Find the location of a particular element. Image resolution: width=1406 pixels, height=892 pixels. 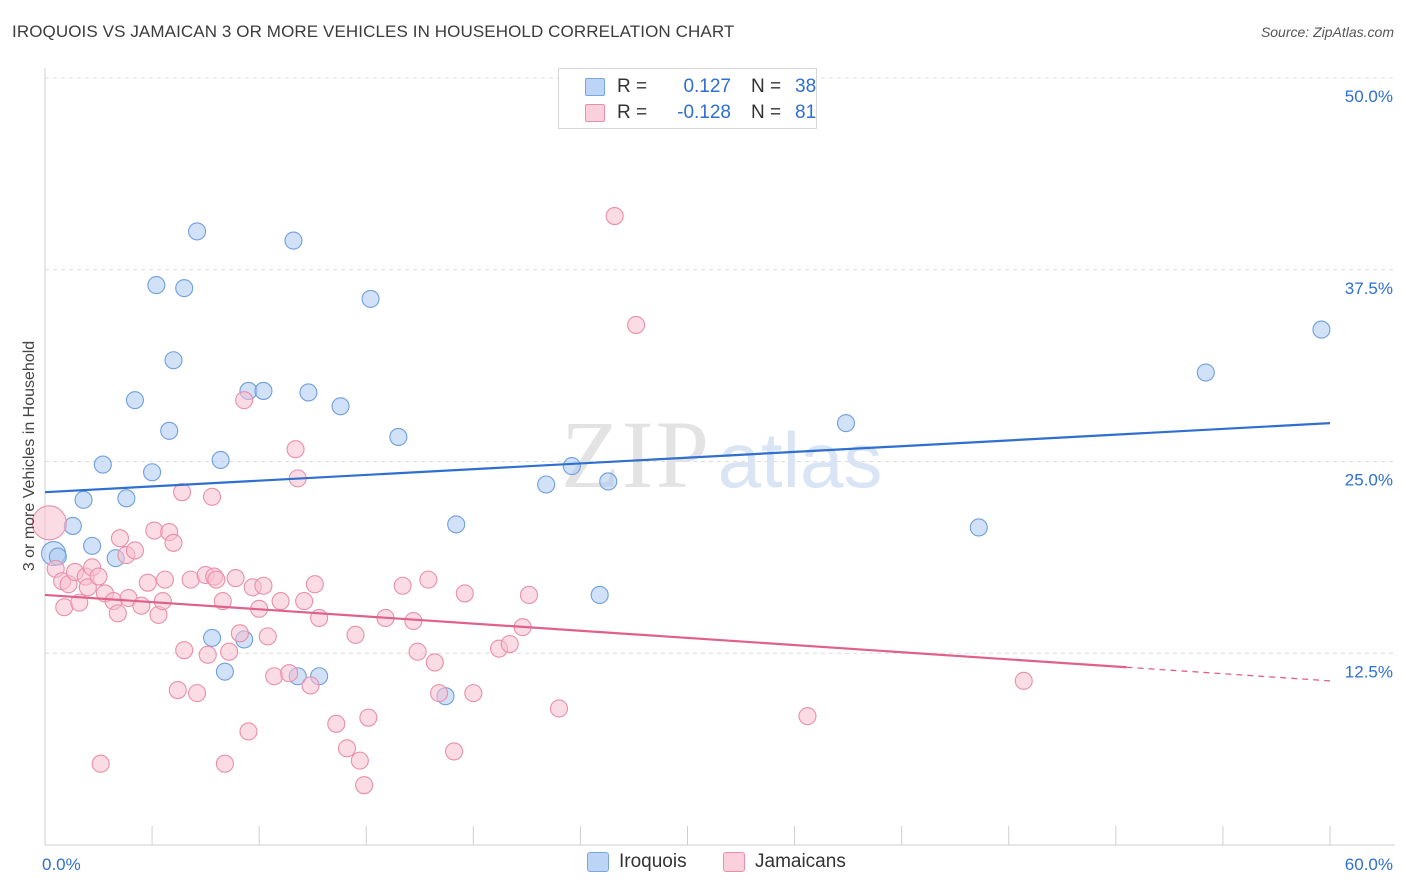

trend-line-extension-jamaicans is located at coordinates (1228, 674).